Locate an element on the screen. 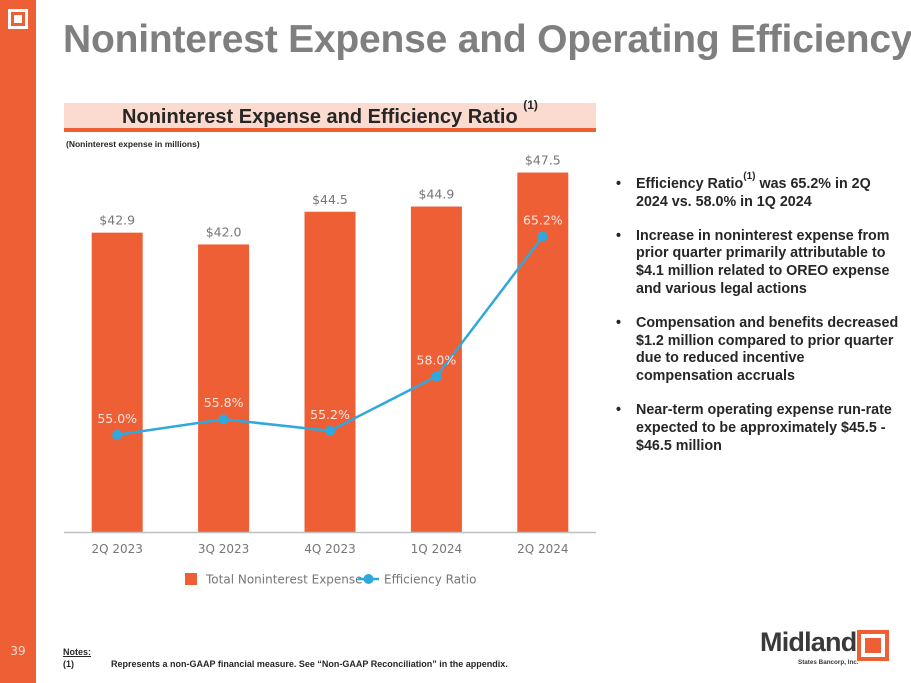 The height and width of the screenshot is (683, 911). chart-subtitle: (Noninterest expense in millions) is located at coordinates (133, 144).